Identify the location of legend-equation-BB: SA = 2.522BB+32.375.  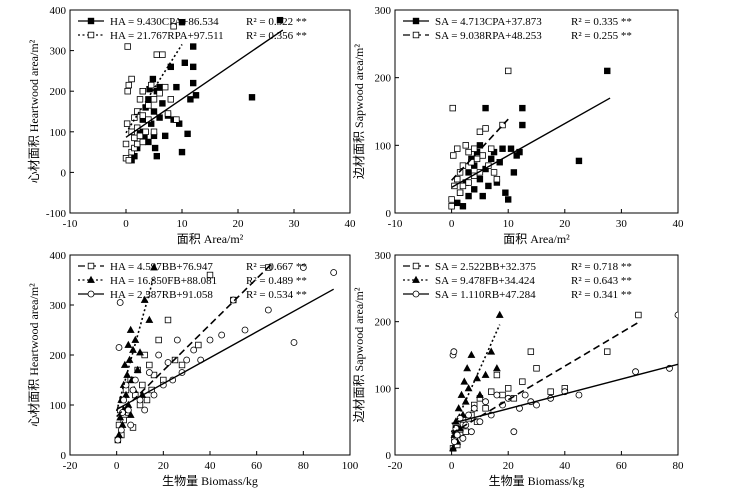
(486, 267).